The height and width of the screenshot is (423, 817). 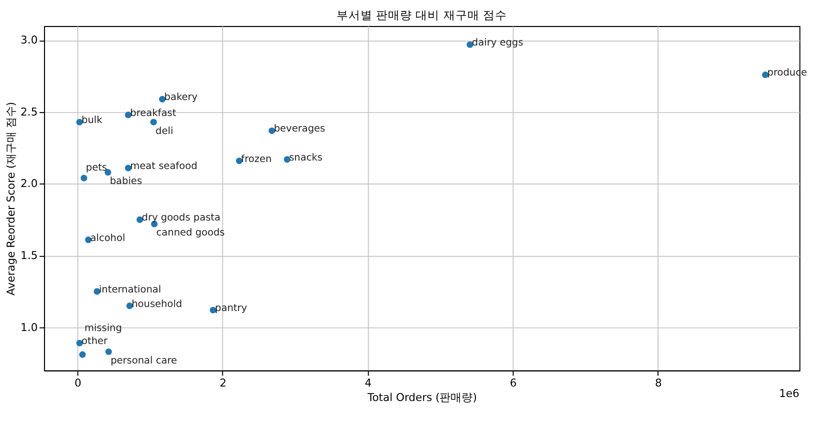 I want to click on annotation: pets, so click(x=97, y=168).